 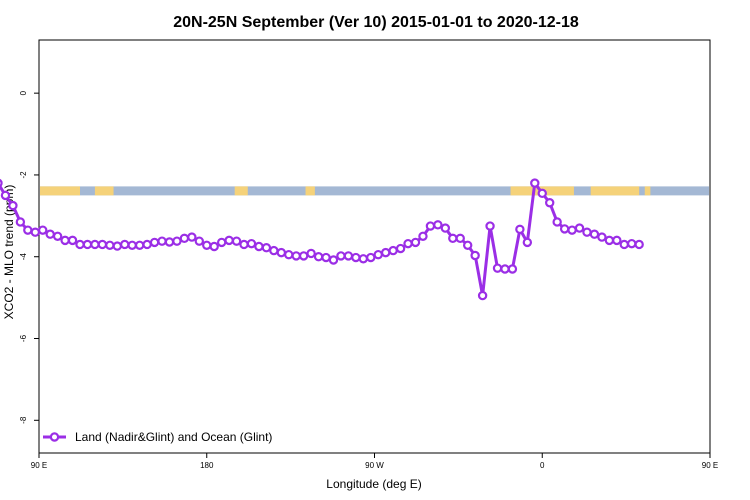 What do you see at coordinates (374, 191) in the screenshot?
I see `land-ocean-band` at bounding box center [374, 191].